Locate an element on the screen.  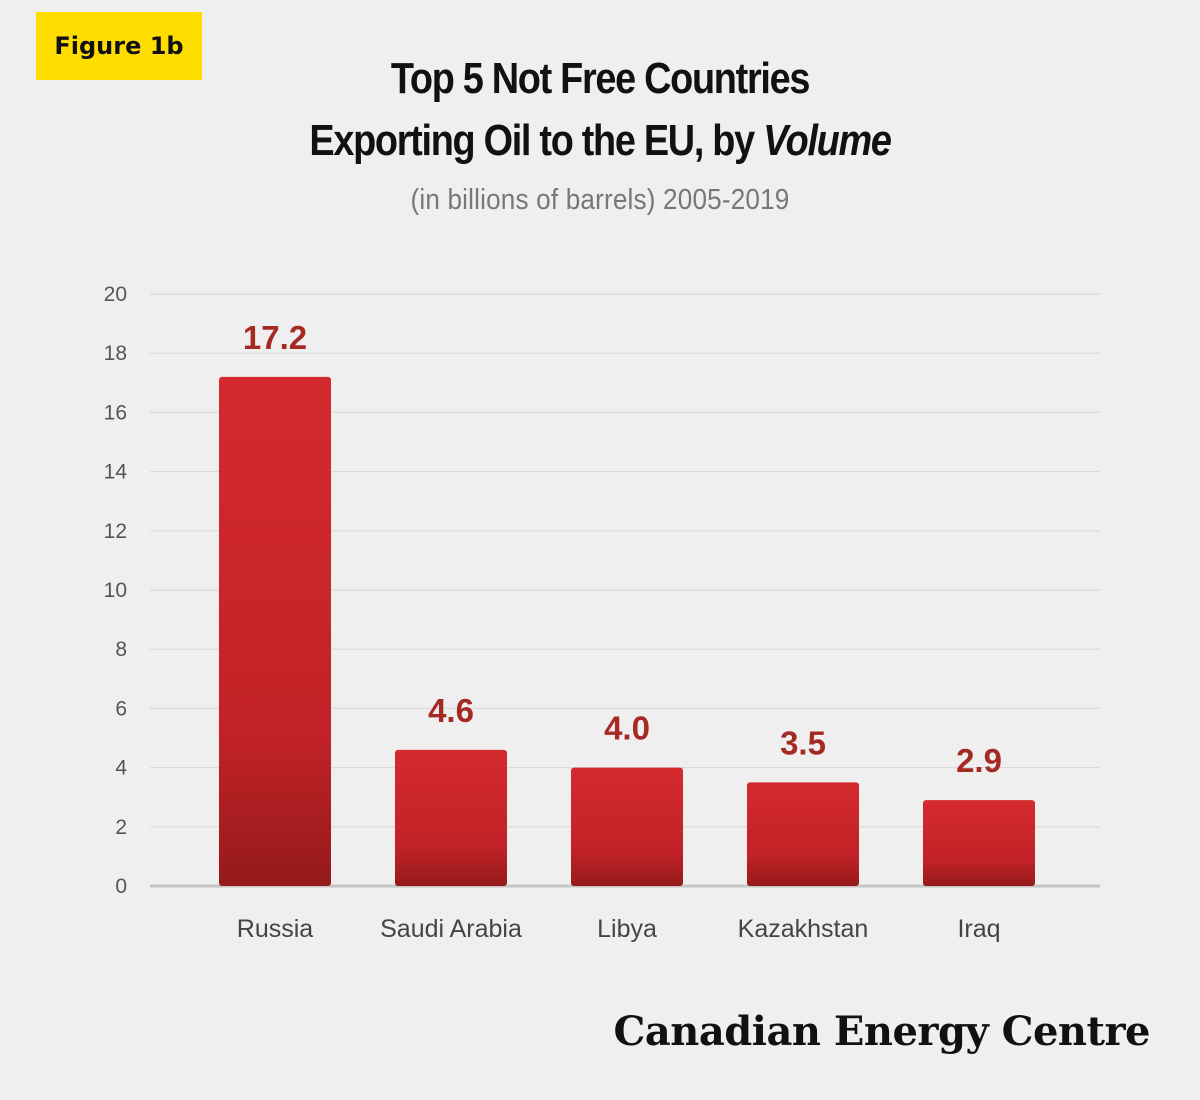
x-tick-label: Iraq is located at coordinates (978, 929).